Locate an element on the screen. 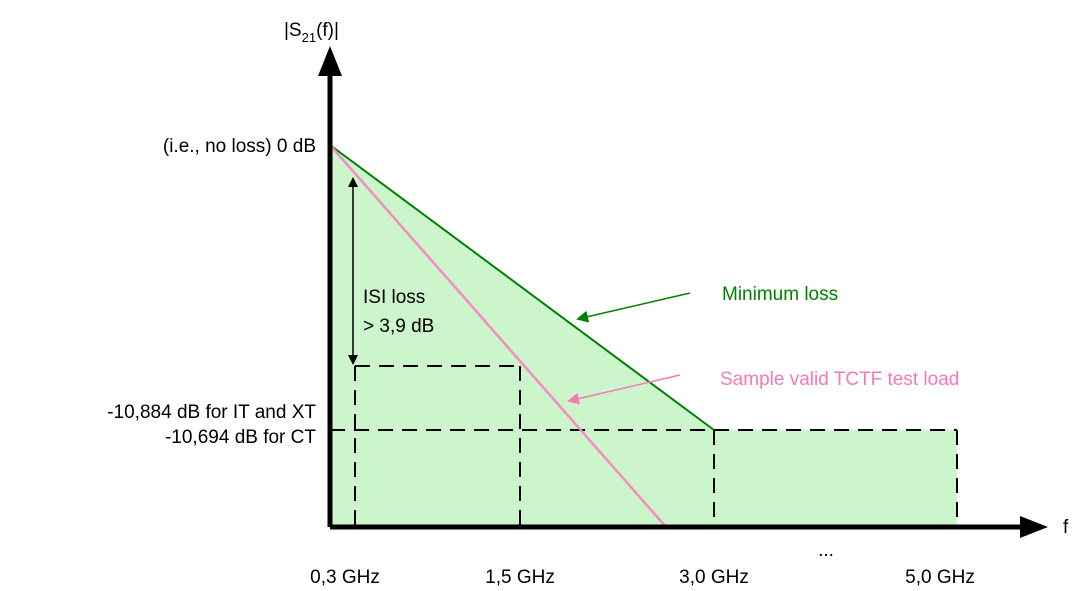 The height and width of the screenshot is (591, 1083). isi-loss-value: > 3,9 dB is located at coordinates (398, 326).